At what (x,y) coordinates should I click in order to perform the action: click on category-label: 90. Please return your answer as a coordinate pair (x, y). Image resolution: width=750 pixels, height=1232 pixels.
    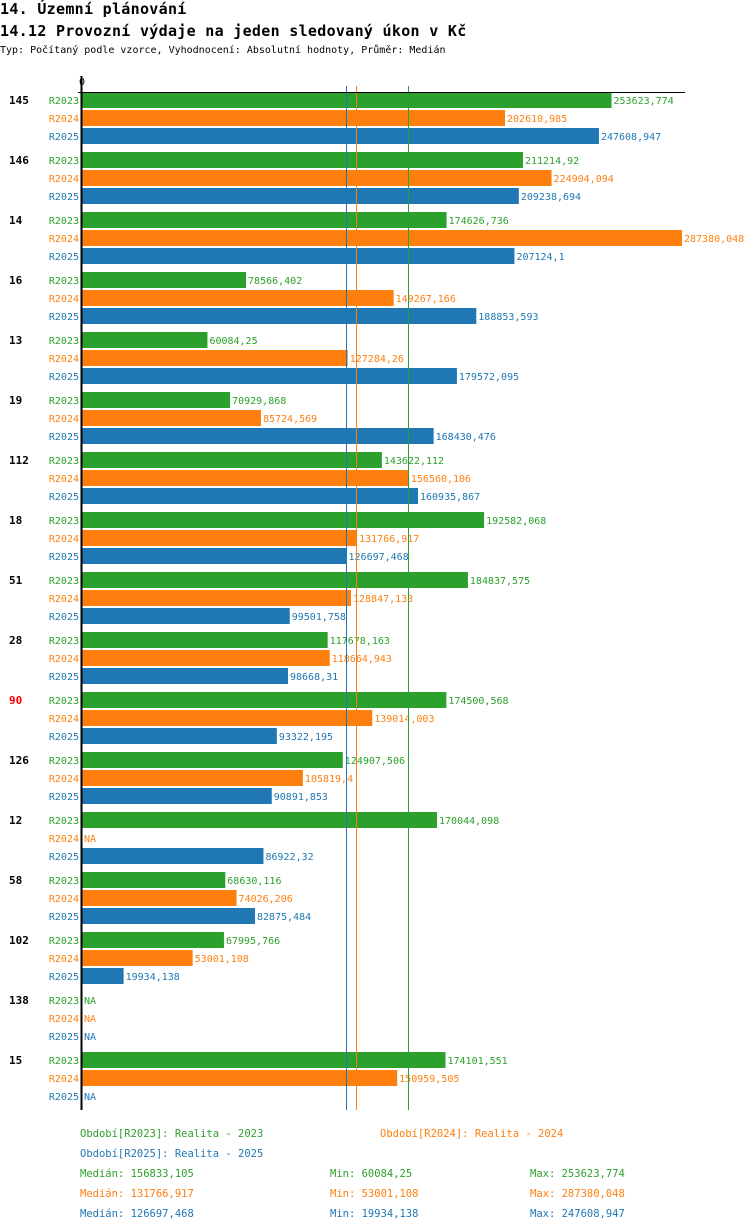
    Looking at the image, I should click on (15, 700).